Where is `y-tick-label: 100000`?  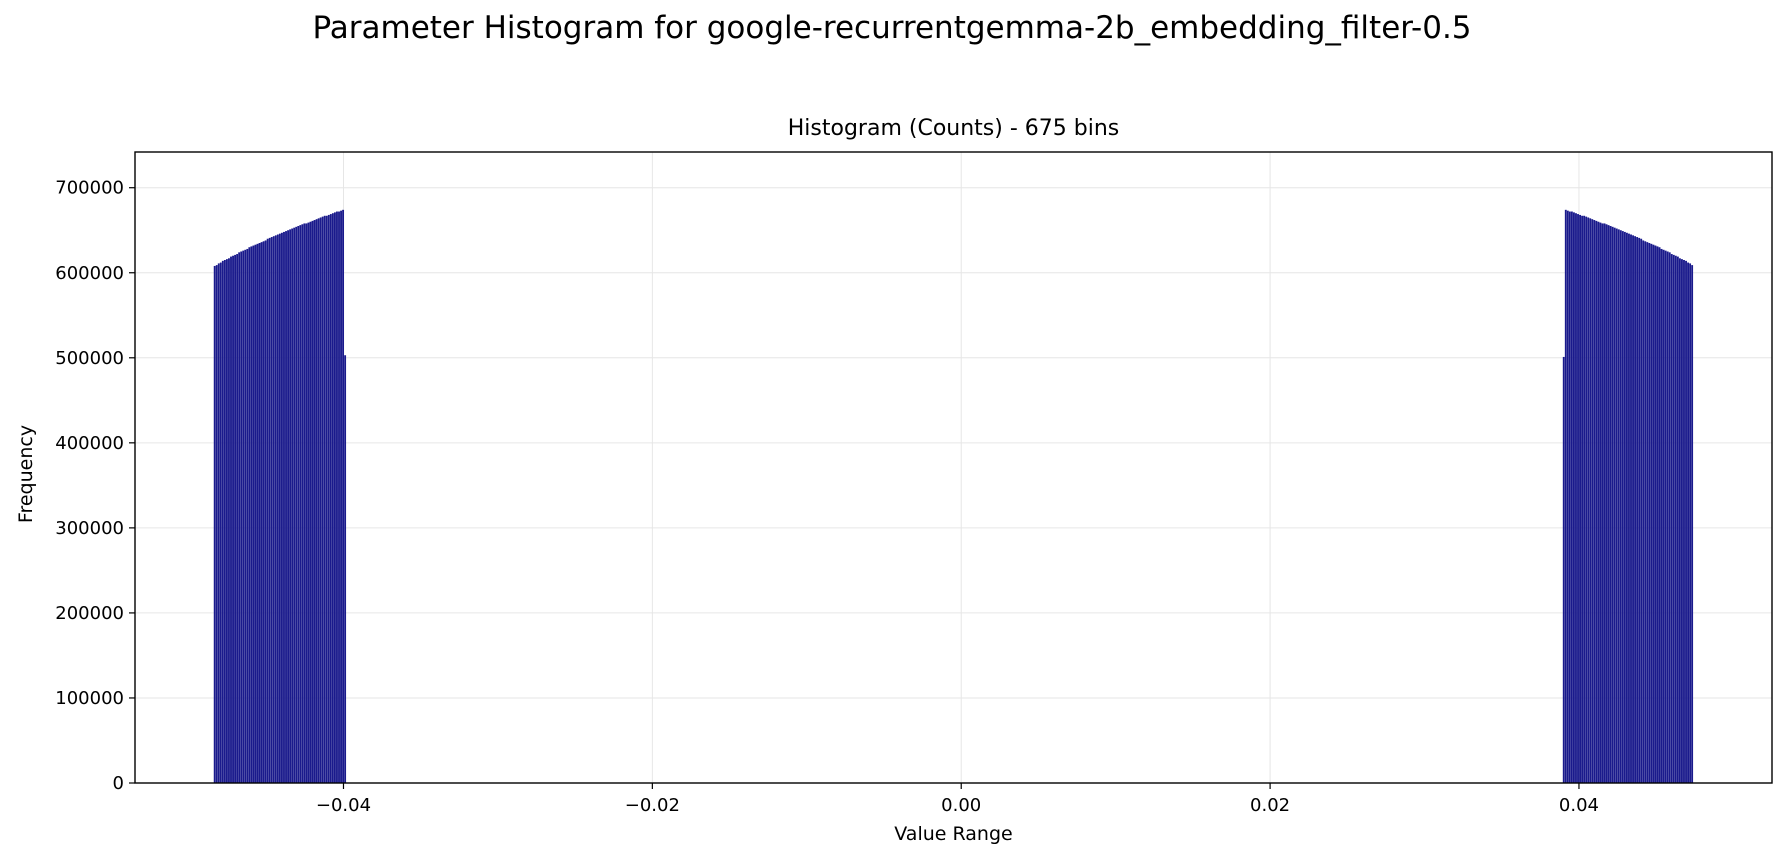 y-tick-label: 100000 is located at coordinates (89, 698).